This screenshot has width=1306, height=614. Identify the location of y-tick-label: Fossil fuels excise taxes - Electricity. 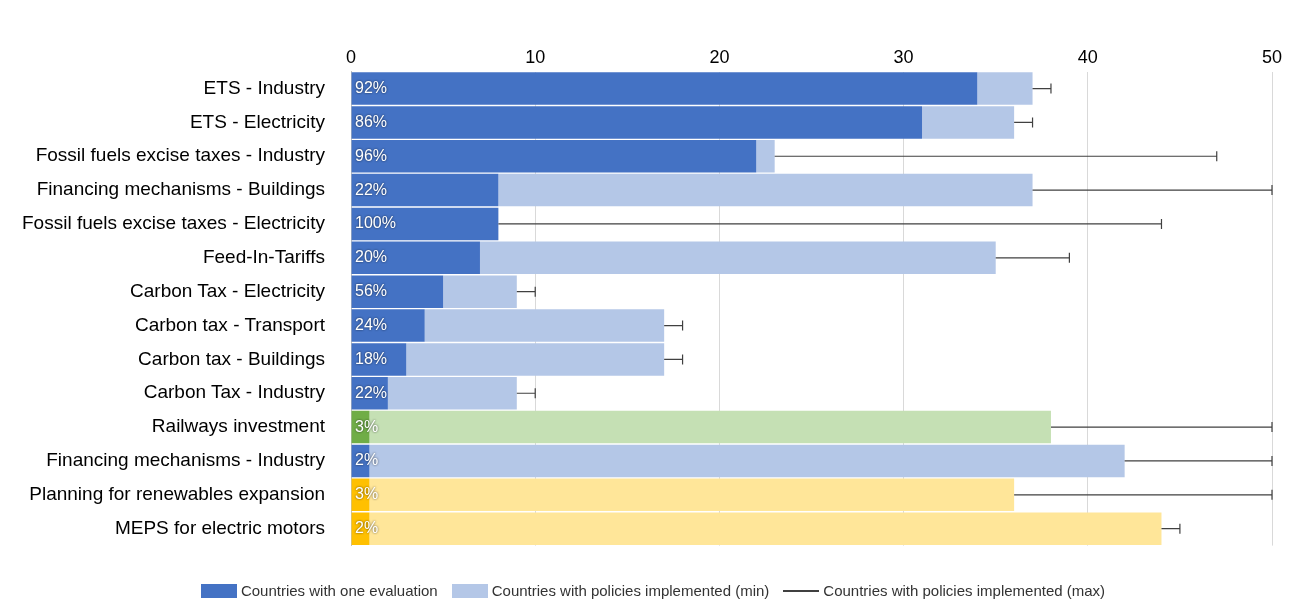
(173, 223).